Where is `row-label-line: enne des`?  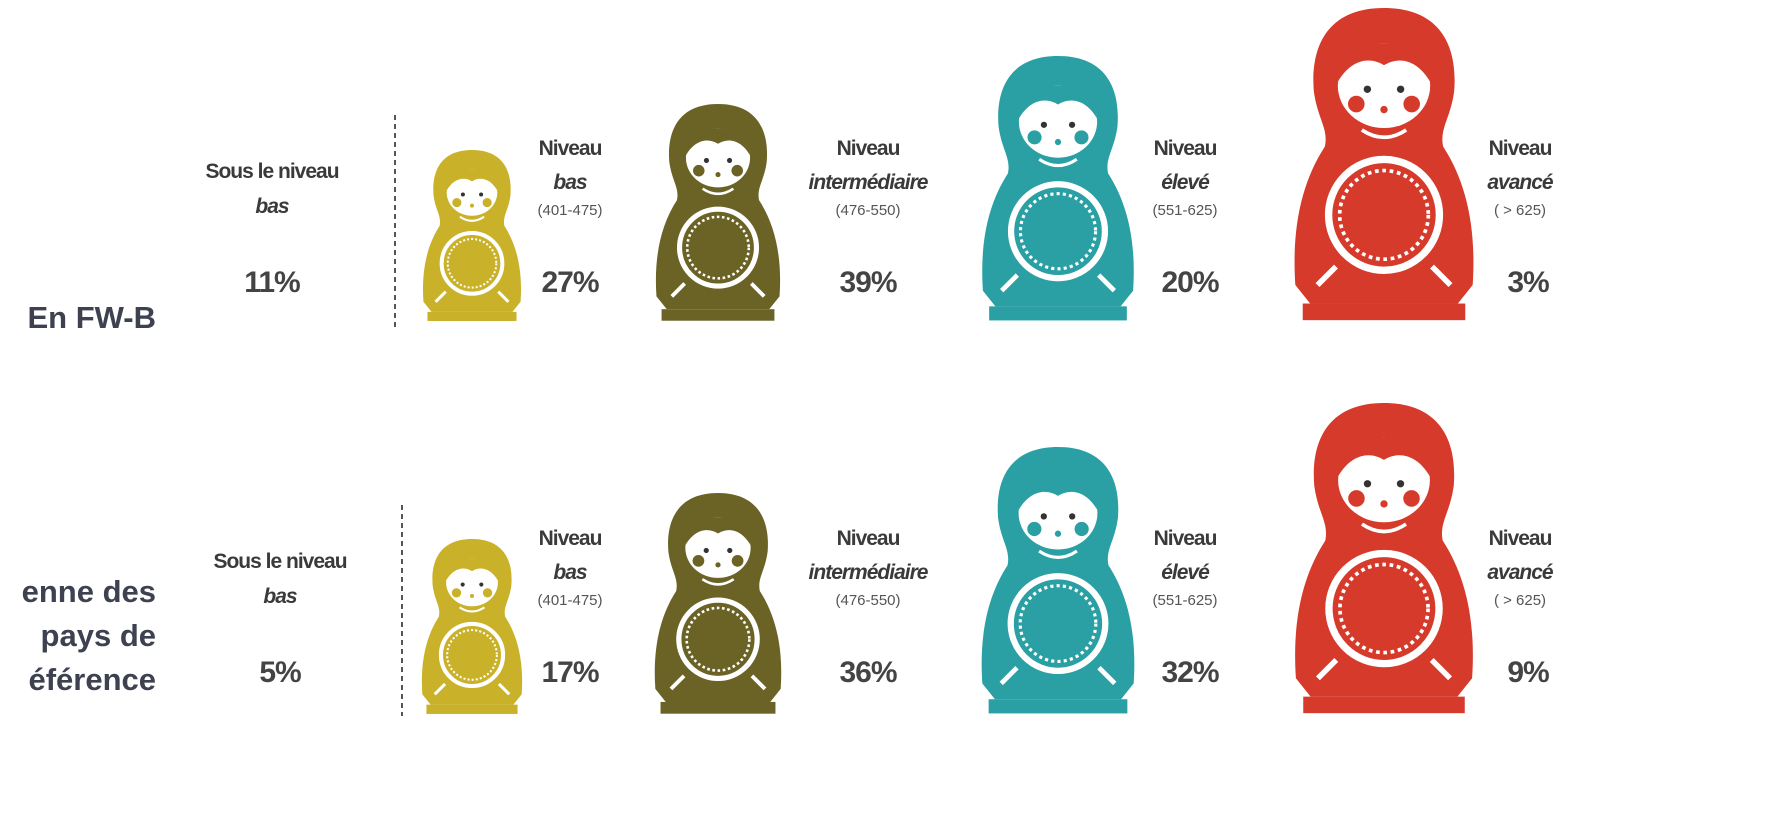 row-label-line: enne des is located at coordinates (88, 591).